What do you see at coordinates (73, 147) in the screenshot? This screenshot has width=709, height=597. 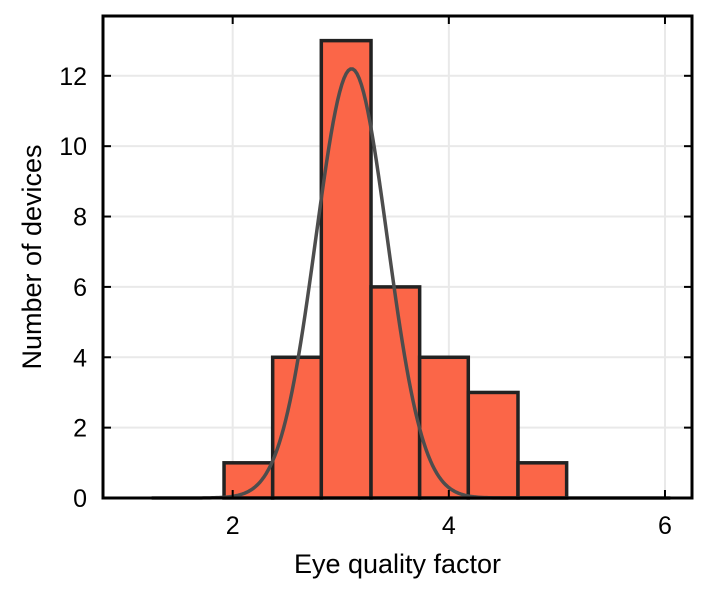 I see `y-tick-label: 10` at bounding box center [73, 147].